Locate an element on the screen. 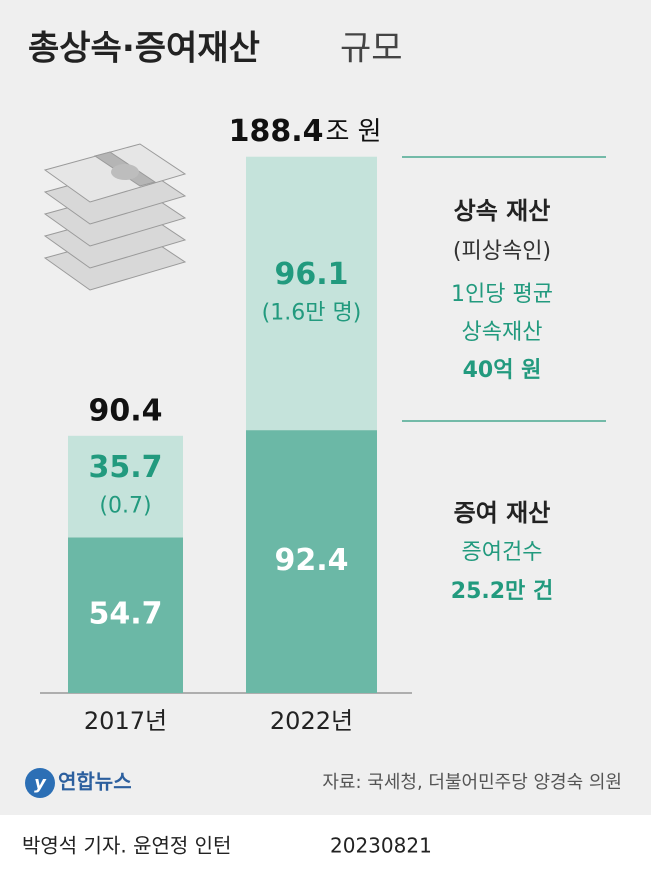 The width and height of the screenshot is (651, 871). chart-title-suffix: 규모 is located at coordinates (371, 49).